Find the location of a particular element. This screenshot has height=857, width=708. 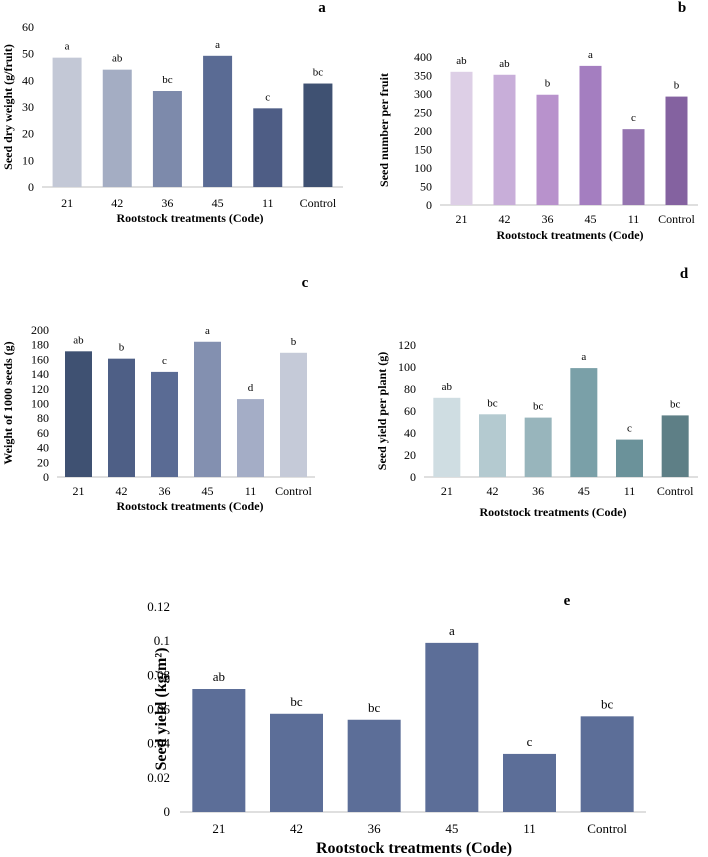

y-tick-label: 10 is located at coordinates (28, 160).